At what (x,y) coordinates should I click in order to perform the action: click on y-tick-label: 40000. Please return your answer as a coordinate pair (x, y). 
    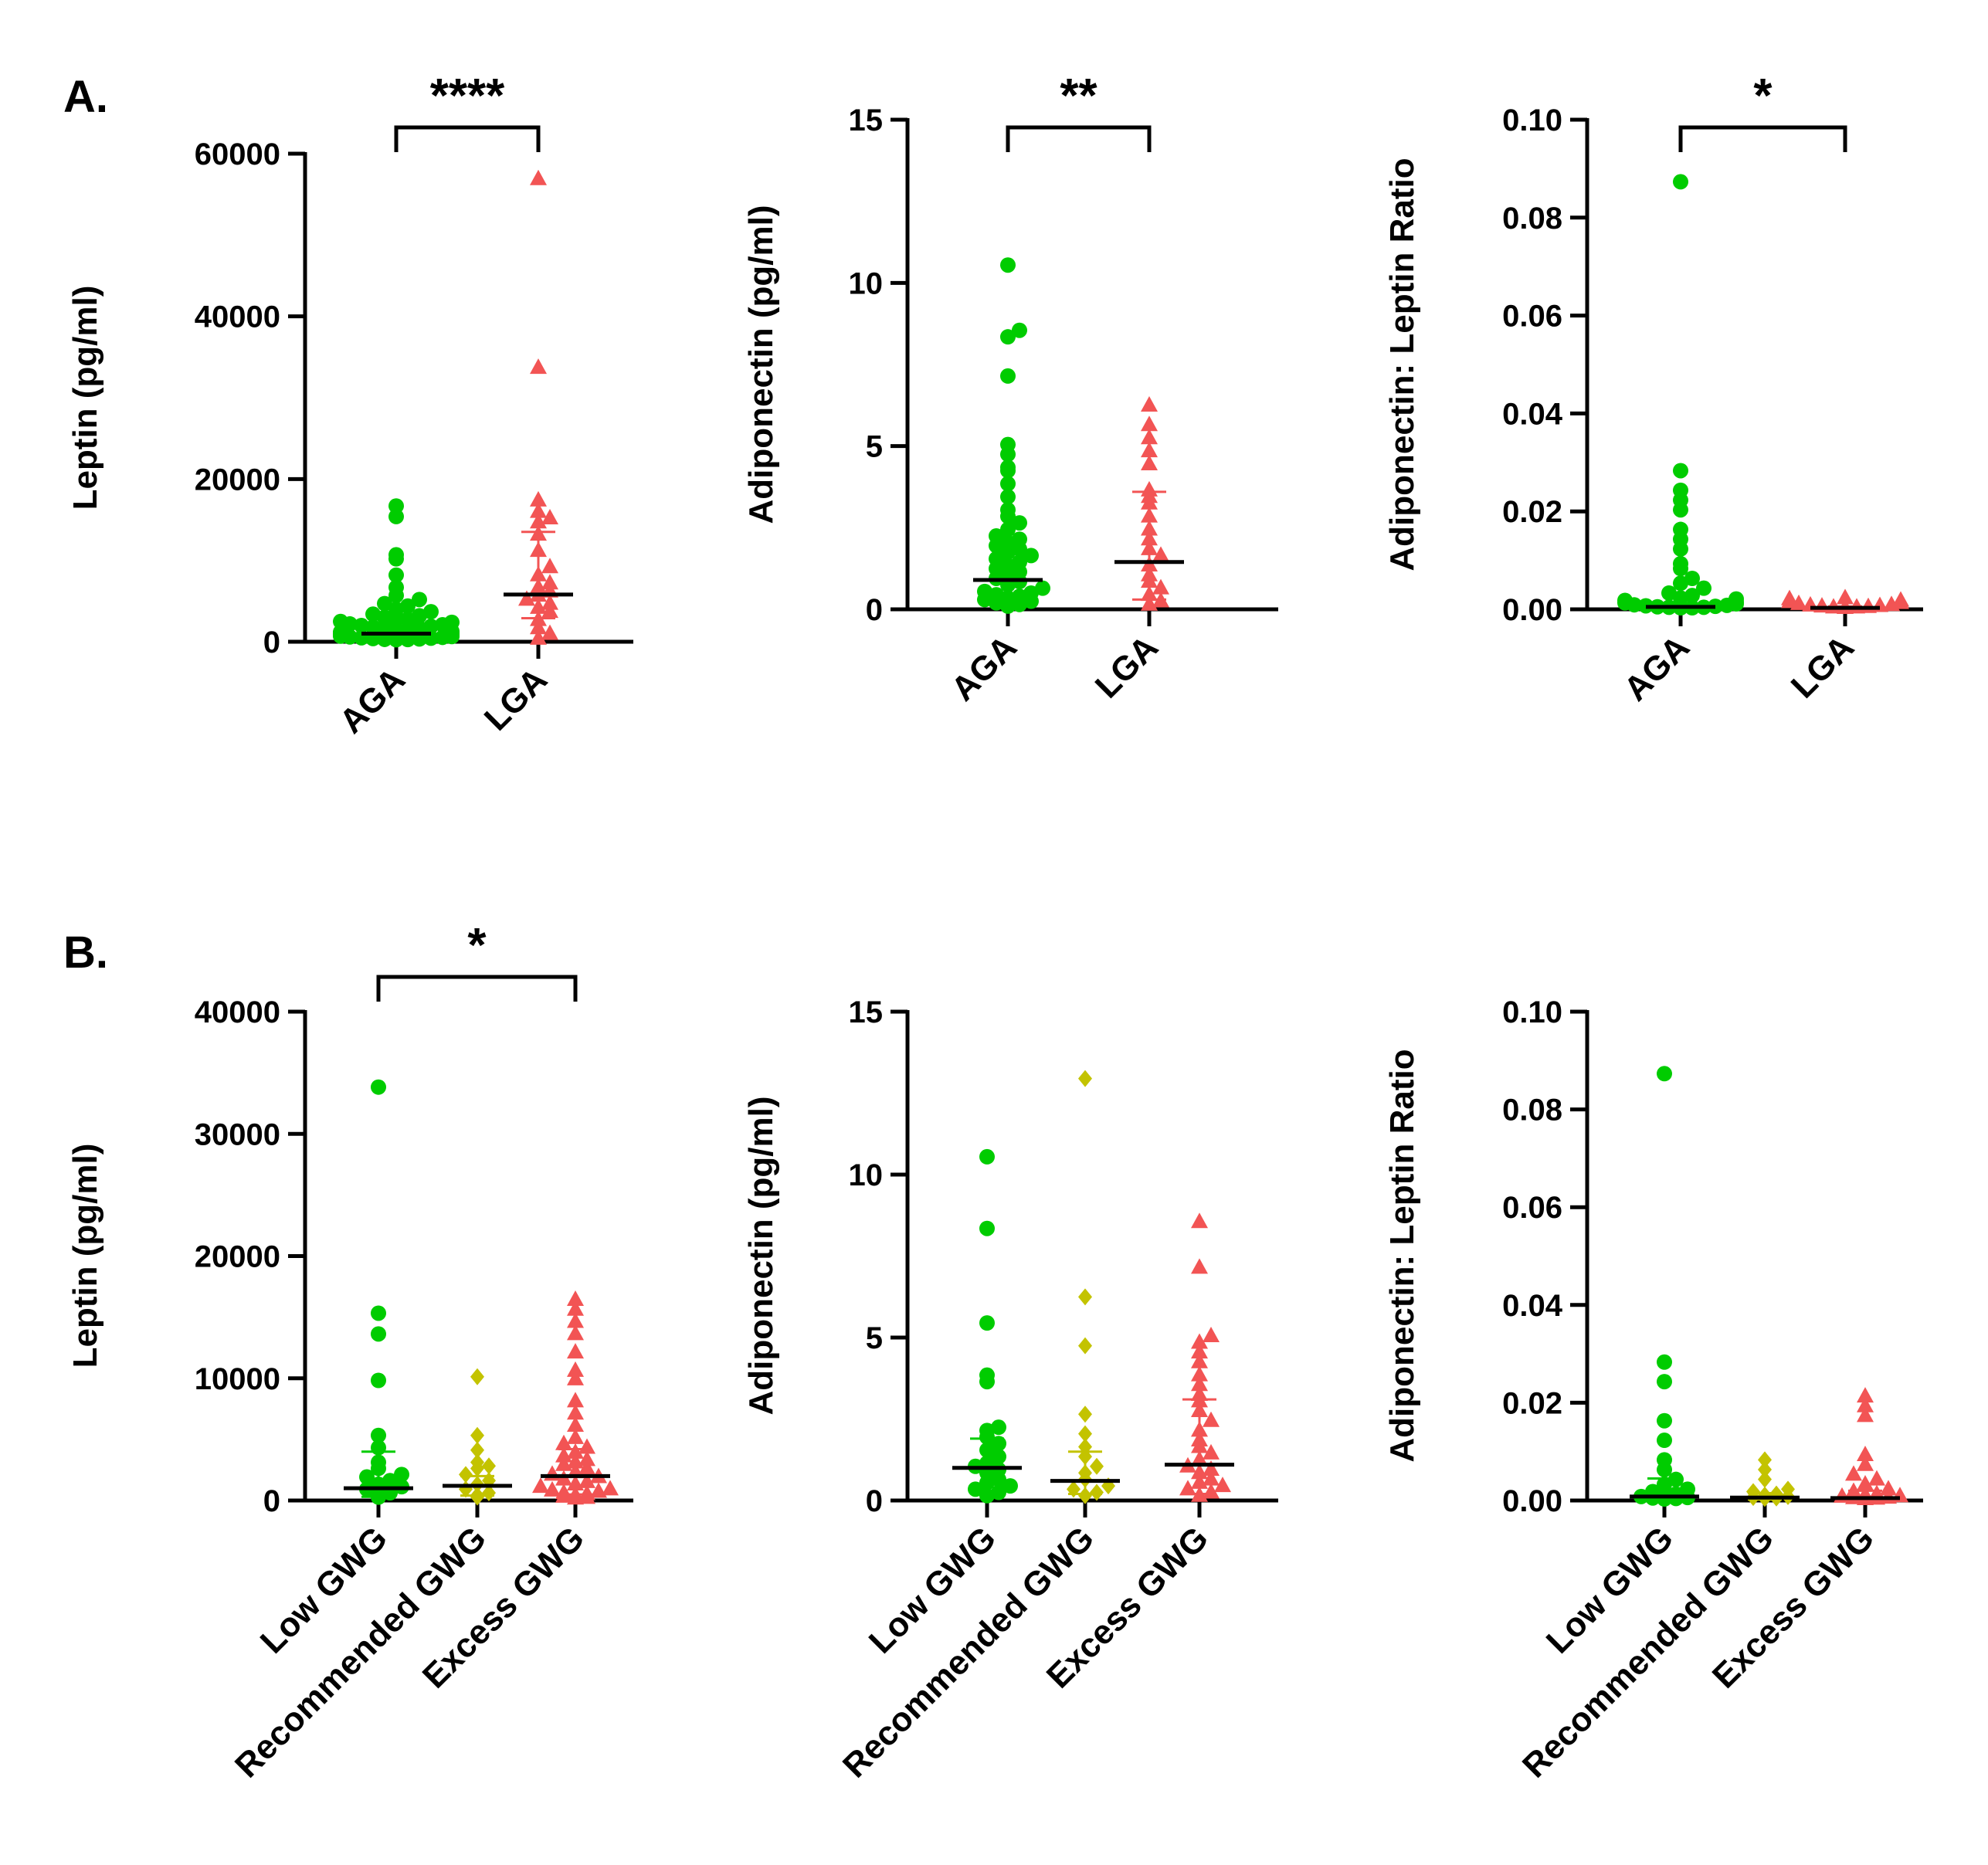
    Looking at the image, I should click on (238, 1012).